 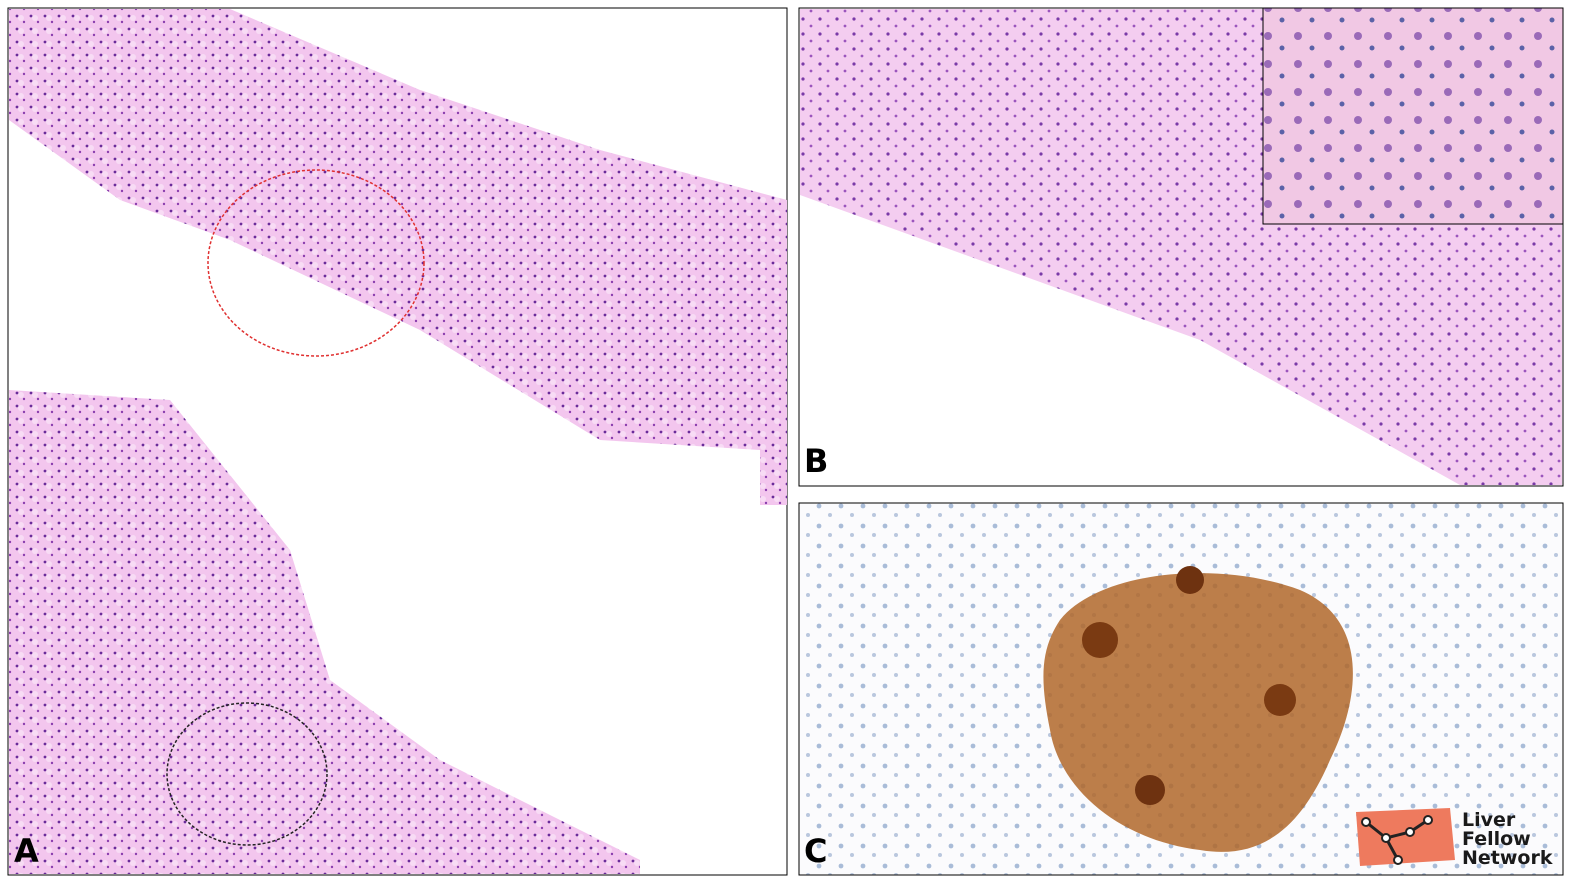 What do you see at coordinates (815, 851) in the screenshot?
I see `panel-label: C` at bounding box center [815, 851].